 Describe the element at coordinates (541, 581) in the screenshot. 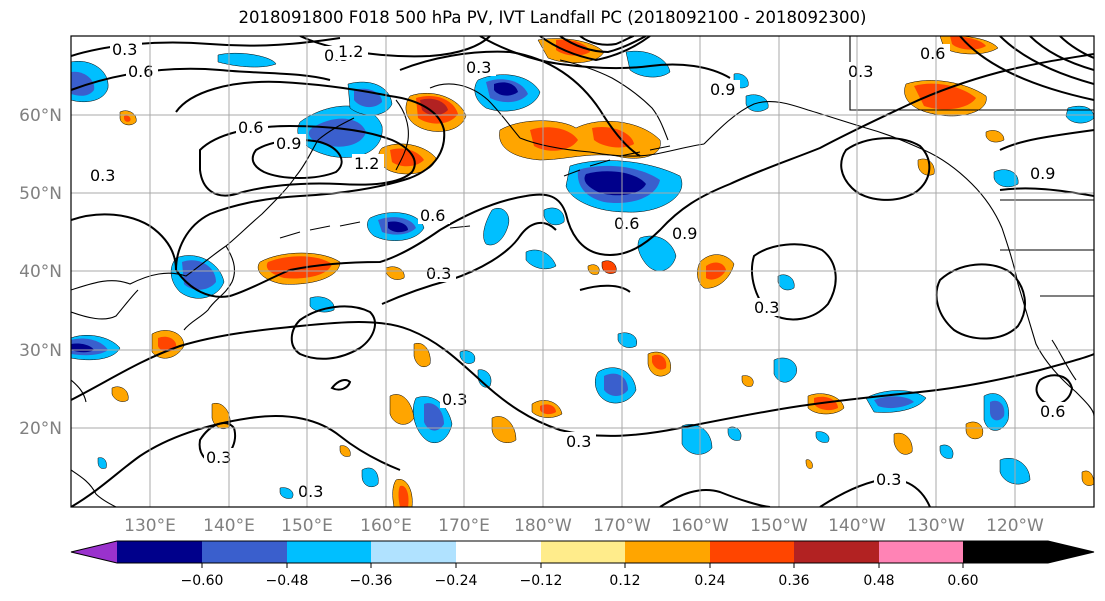

I see `colorbar-tick-label: −0.12` at that location.